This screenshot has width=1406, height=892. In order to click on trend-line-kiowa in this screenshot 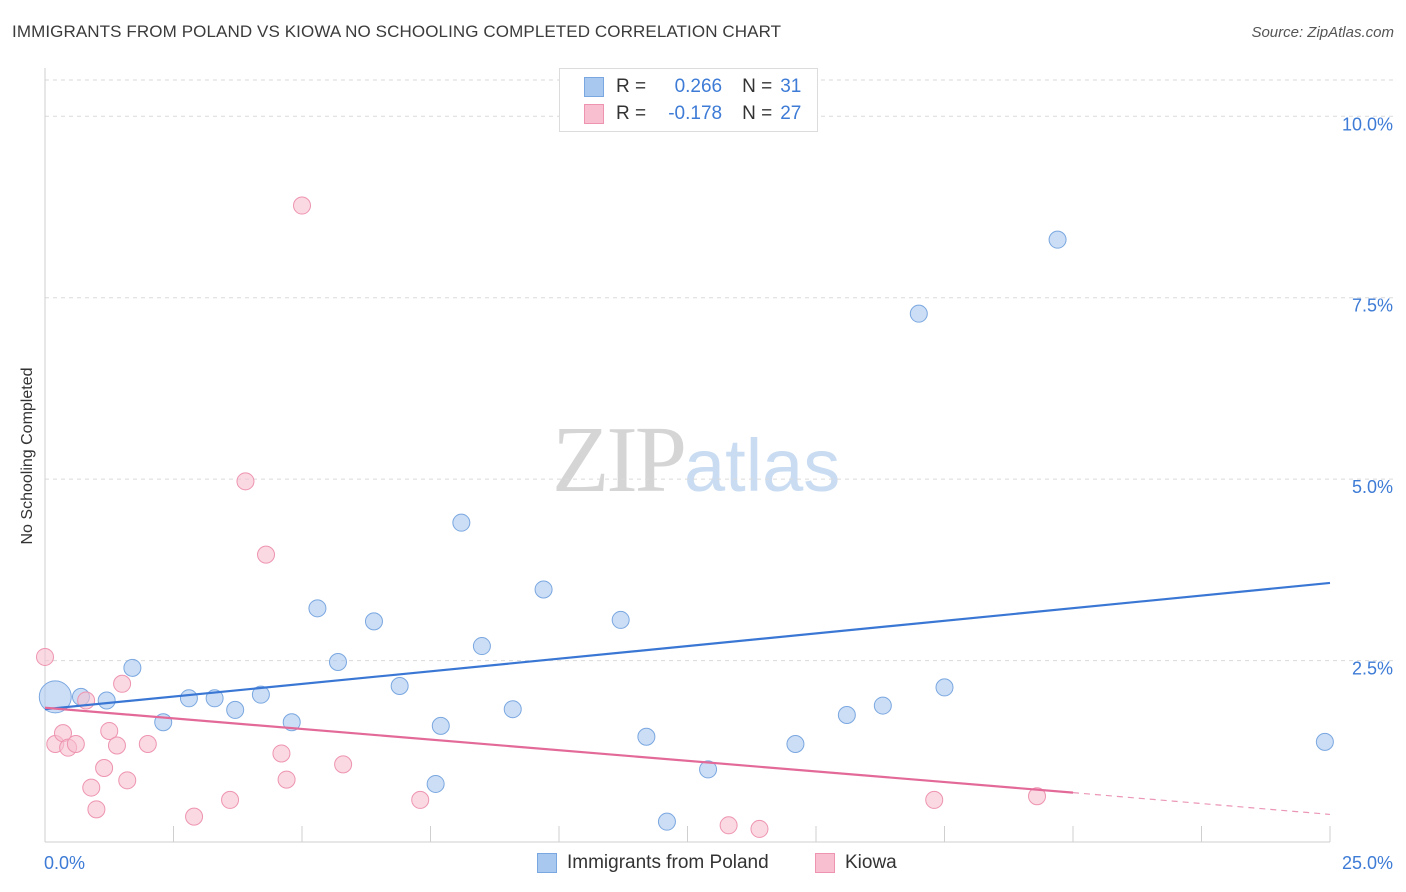, I will do `click(559, 750)`.